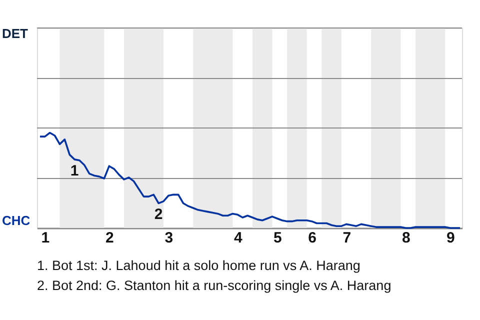 The height and width of the screenshot is (320, 480). I want to click on text: CHC, so click(16, 220).